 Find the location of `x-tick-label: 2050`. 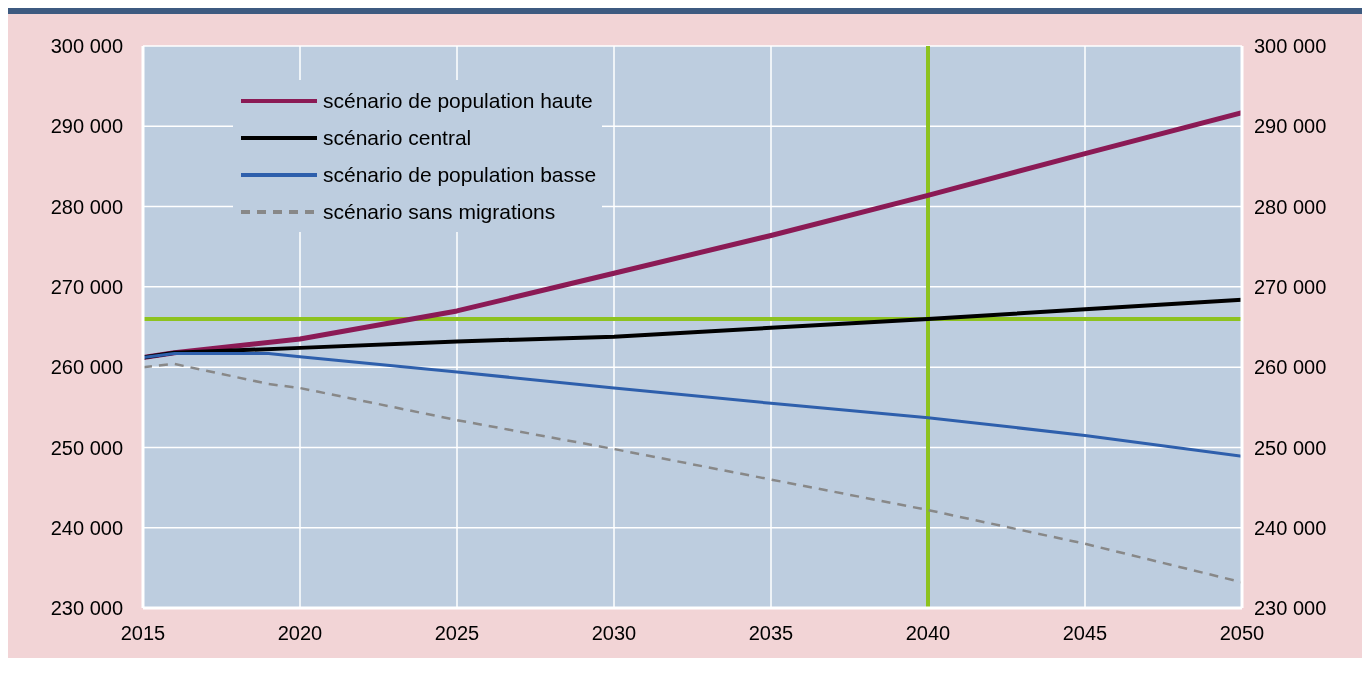

x-tick-label: 2050 is located at coordinates (1242, 633).